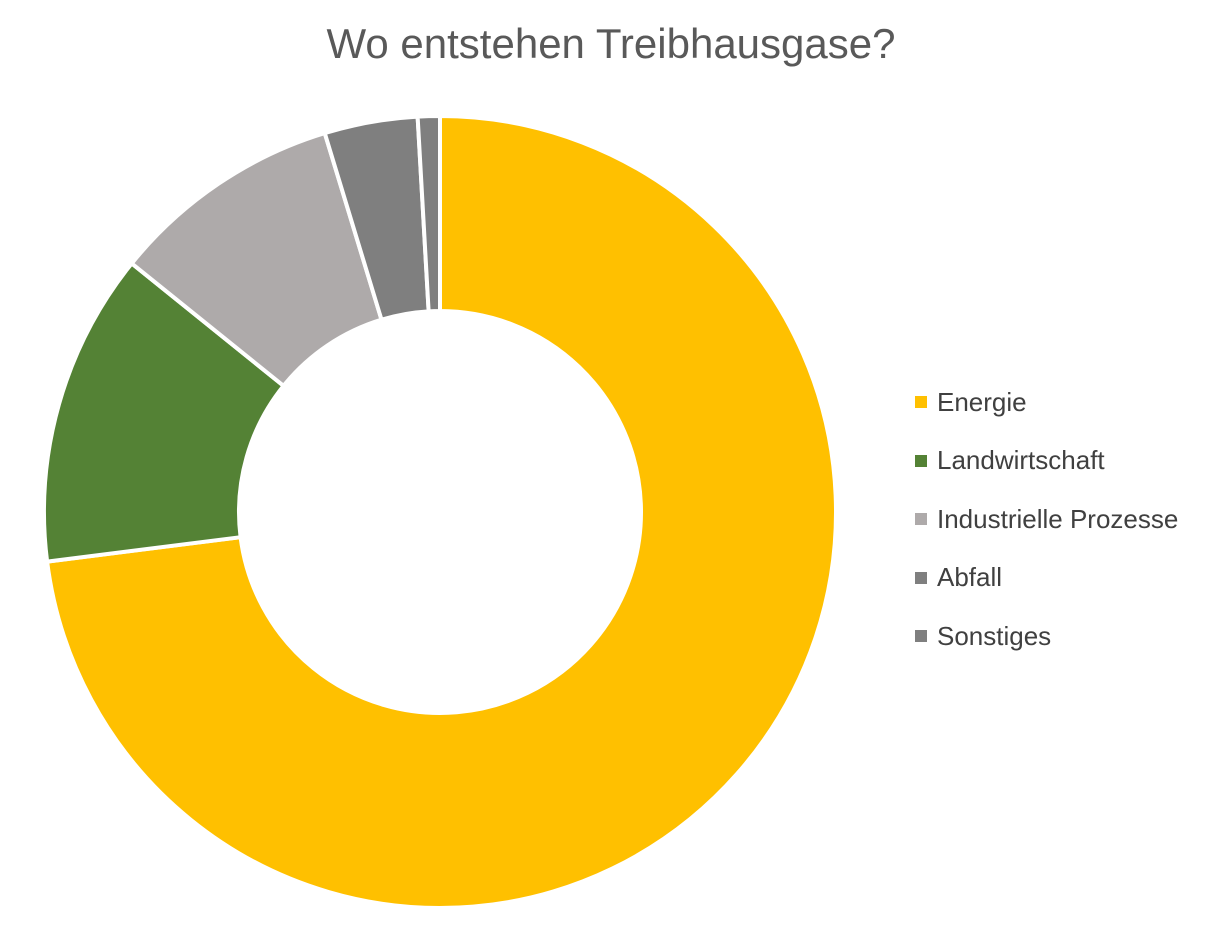 The image size is (1222, 925). What do you see at coordinates (970, 577) in the screenshot?
I see `legend-label: Abfall` at bounding box center [970, 577].